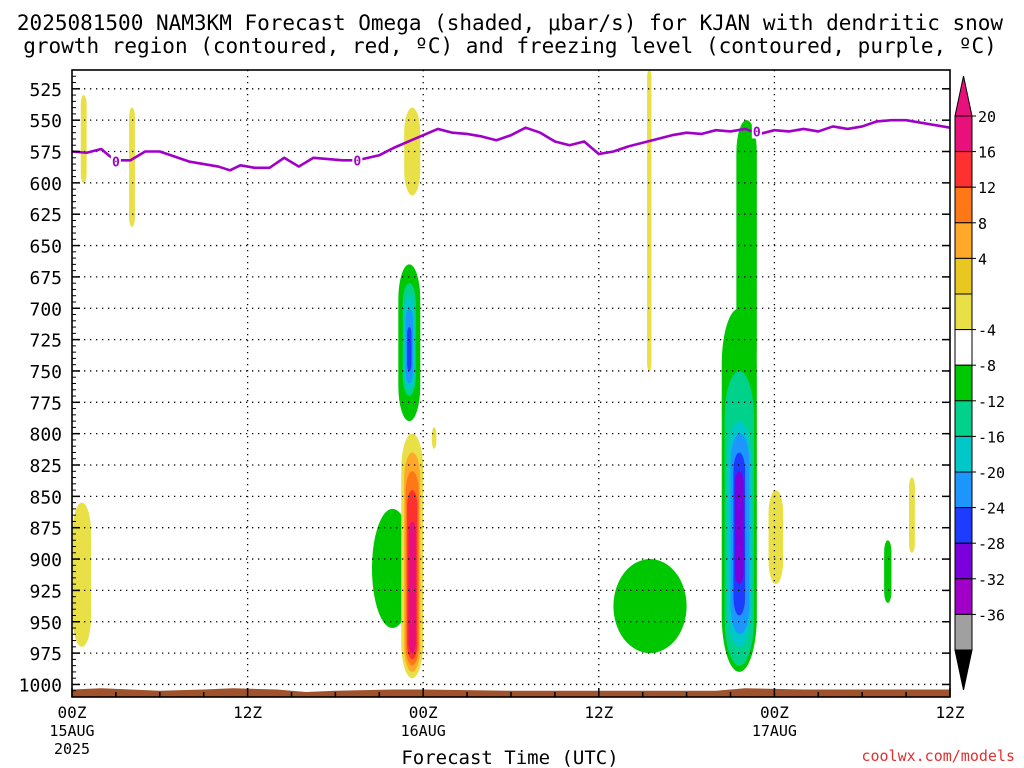  What do you see at coordinates (71, 731) in the screenshot?
I see `x-tick-date: 15AUG` at bounding box center [71, 731].